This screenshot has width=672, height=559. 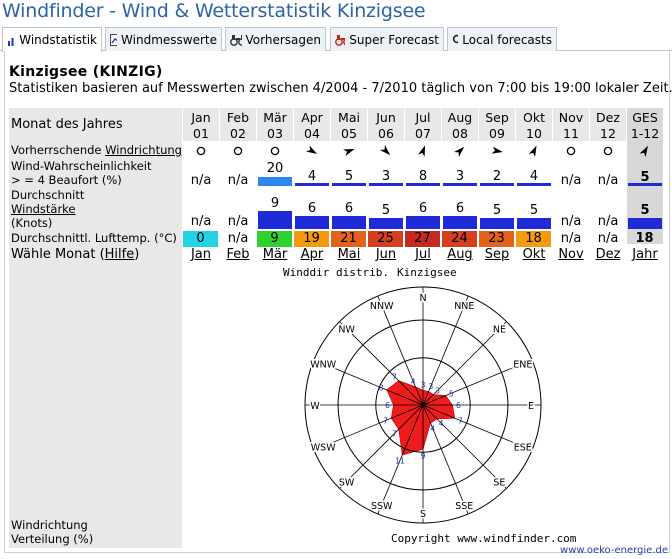 I want to click on select-month-link: Aug, so click(x=460, y=254).